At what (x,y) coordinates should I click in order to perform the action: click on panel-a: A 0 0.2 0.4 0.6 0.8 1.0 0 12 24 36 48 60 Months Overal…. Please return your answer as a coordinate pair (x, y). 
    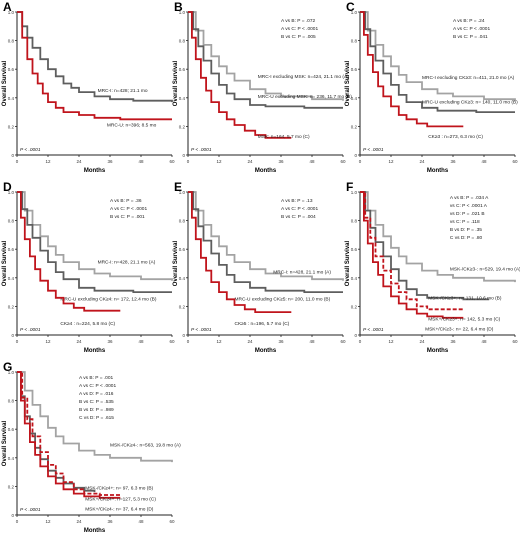
    Looking at the image, I should click on (88, 87).